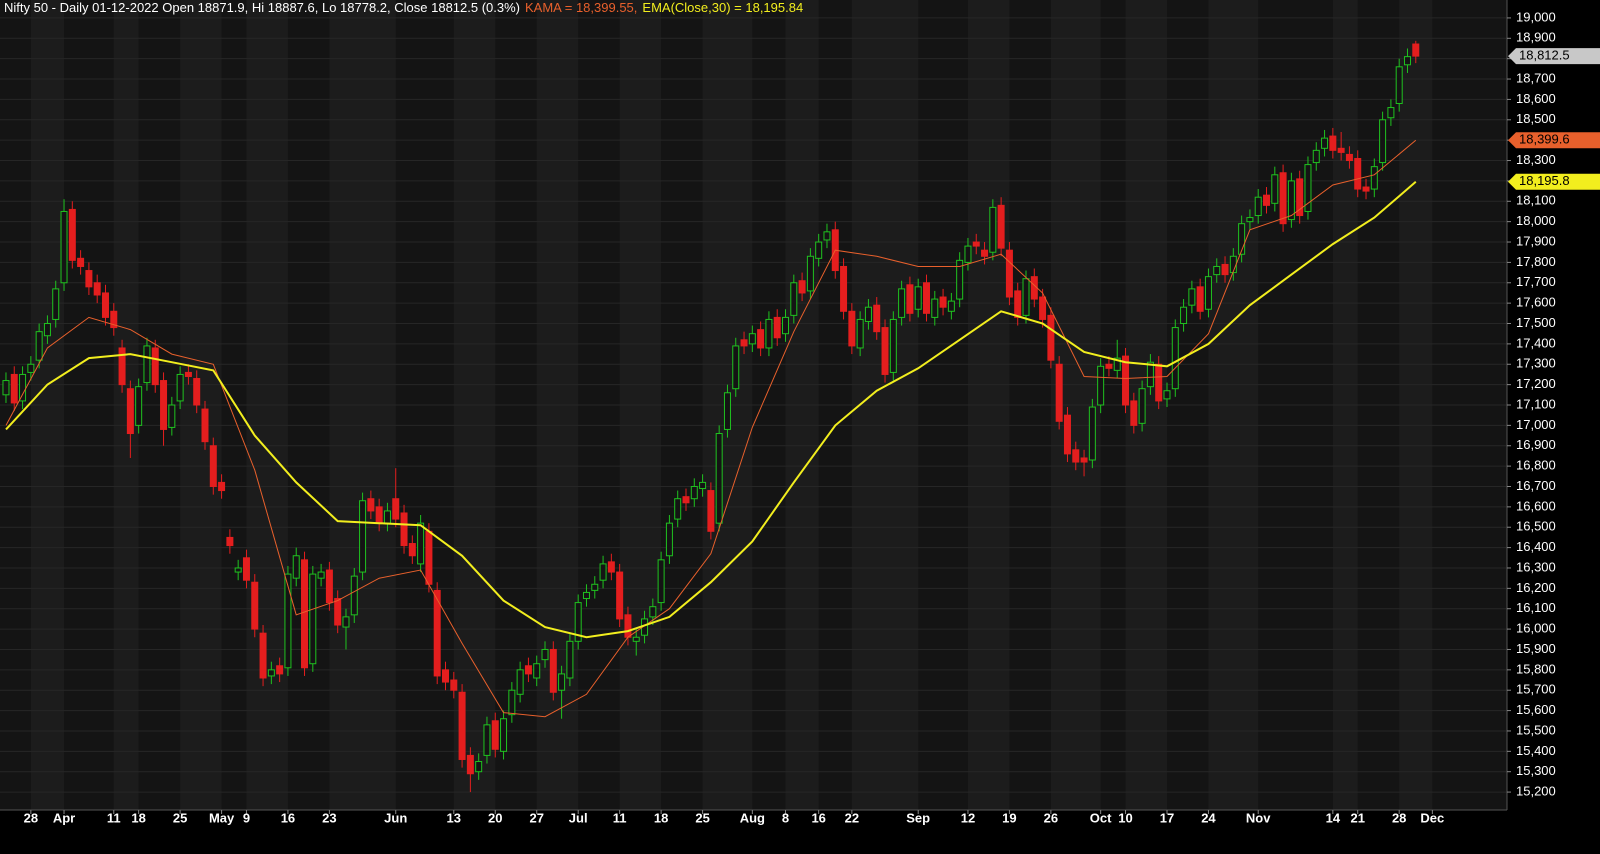  I want to click on y-tick-label: 15,800, so click(1536, 668).